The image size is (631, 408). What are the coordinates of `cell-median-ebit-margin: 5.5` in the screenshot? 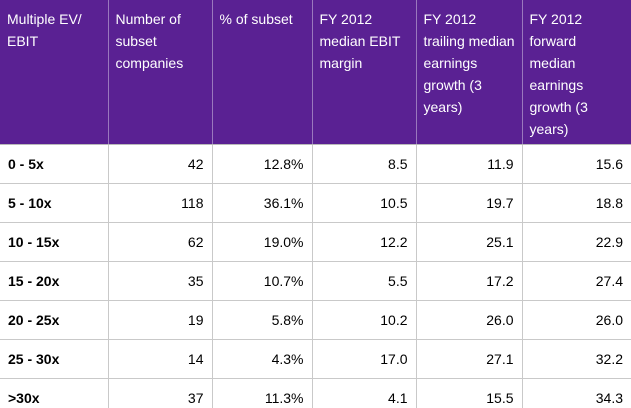 It's located at (364, 281).